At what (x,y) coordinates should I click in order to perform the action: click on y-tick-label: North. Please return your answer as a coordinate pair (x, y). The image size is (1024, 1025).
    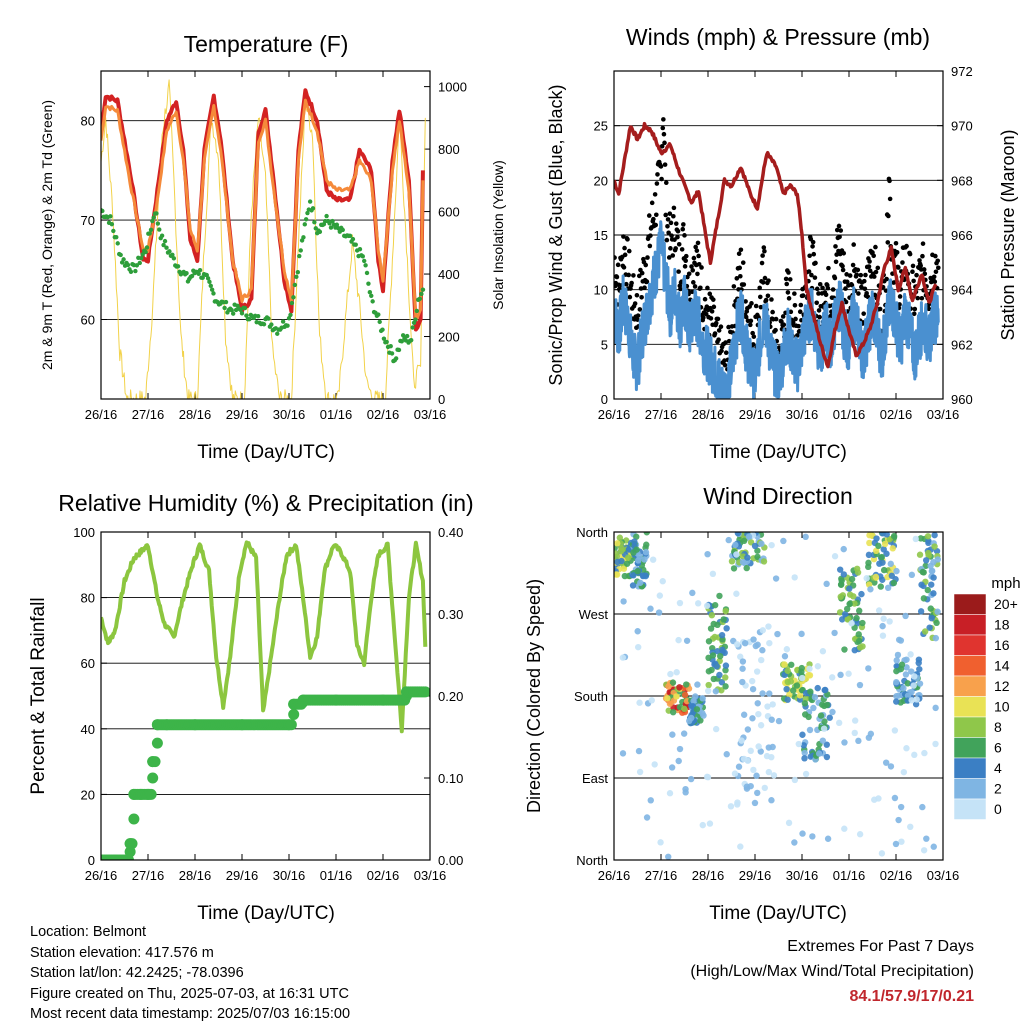
    Looking at the image, I should click on (592, 860).